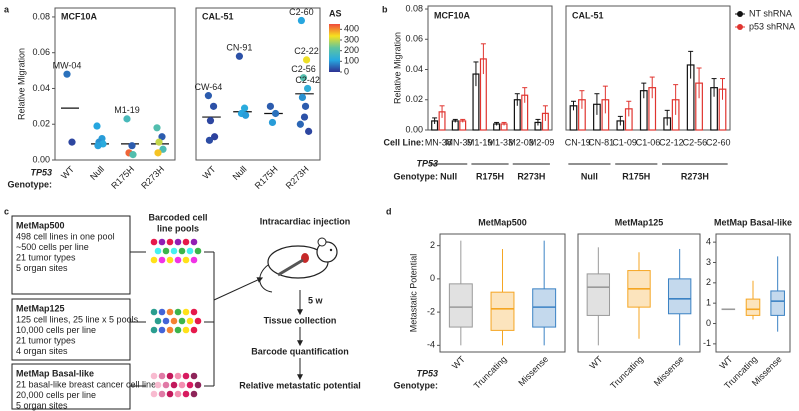 The height and width of the screenshot is (411, 799). What do you see at coordinates (351, 29) in the screenshot?
I see `colorbar-tick-label: 400` at bounding box center [351, 29].